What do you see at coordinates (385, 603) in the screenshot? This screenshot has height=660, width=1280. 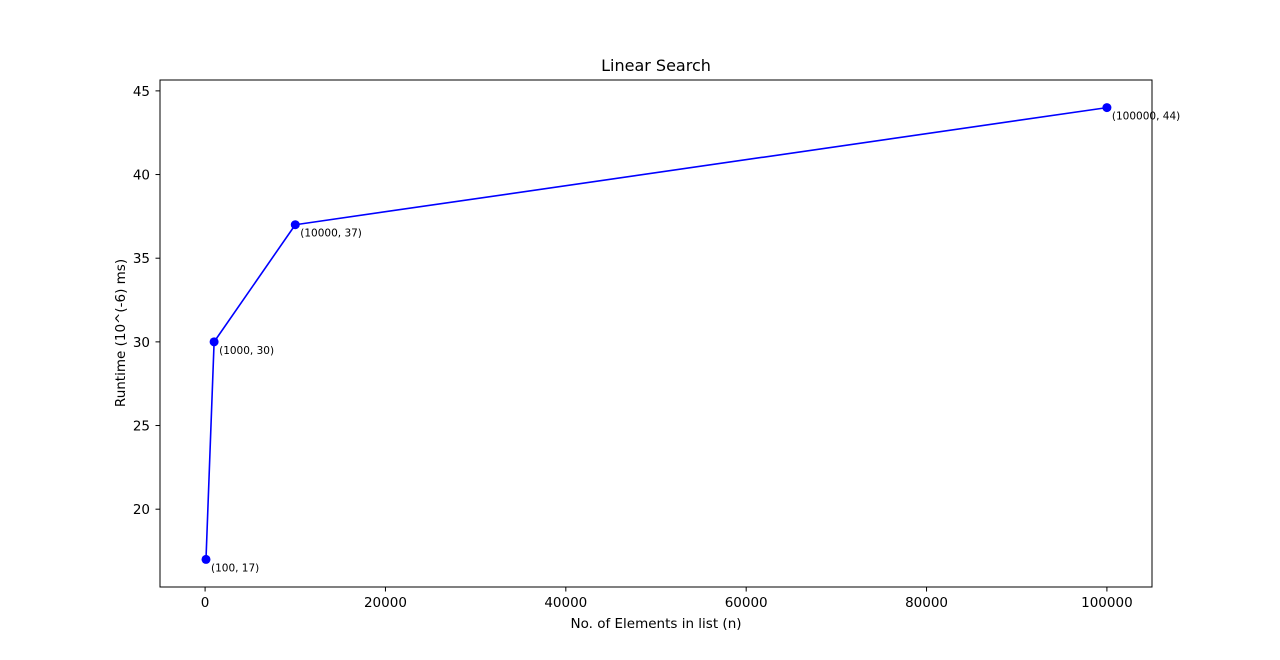 I see `x-tick-label: 20000` at bounding box center [385, 603].